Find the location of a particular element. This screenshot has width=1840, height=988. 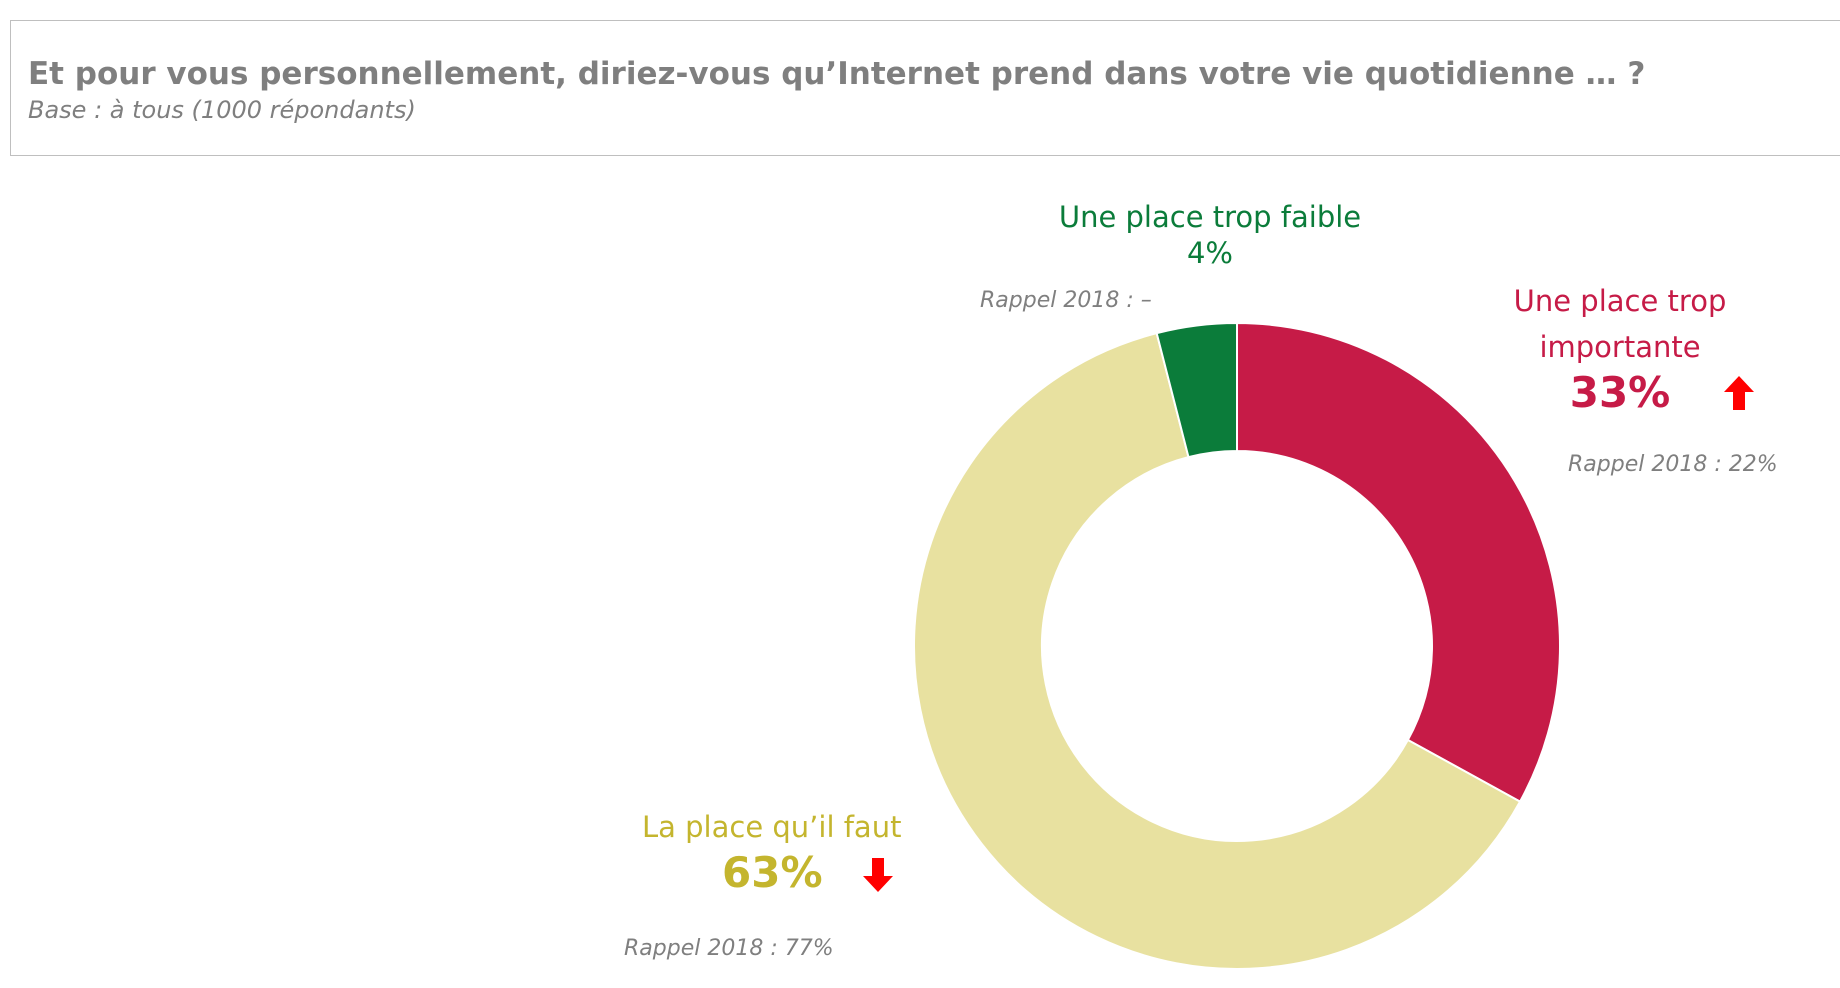

label-importante-value: 33% is located at coordinates (1620, 392).